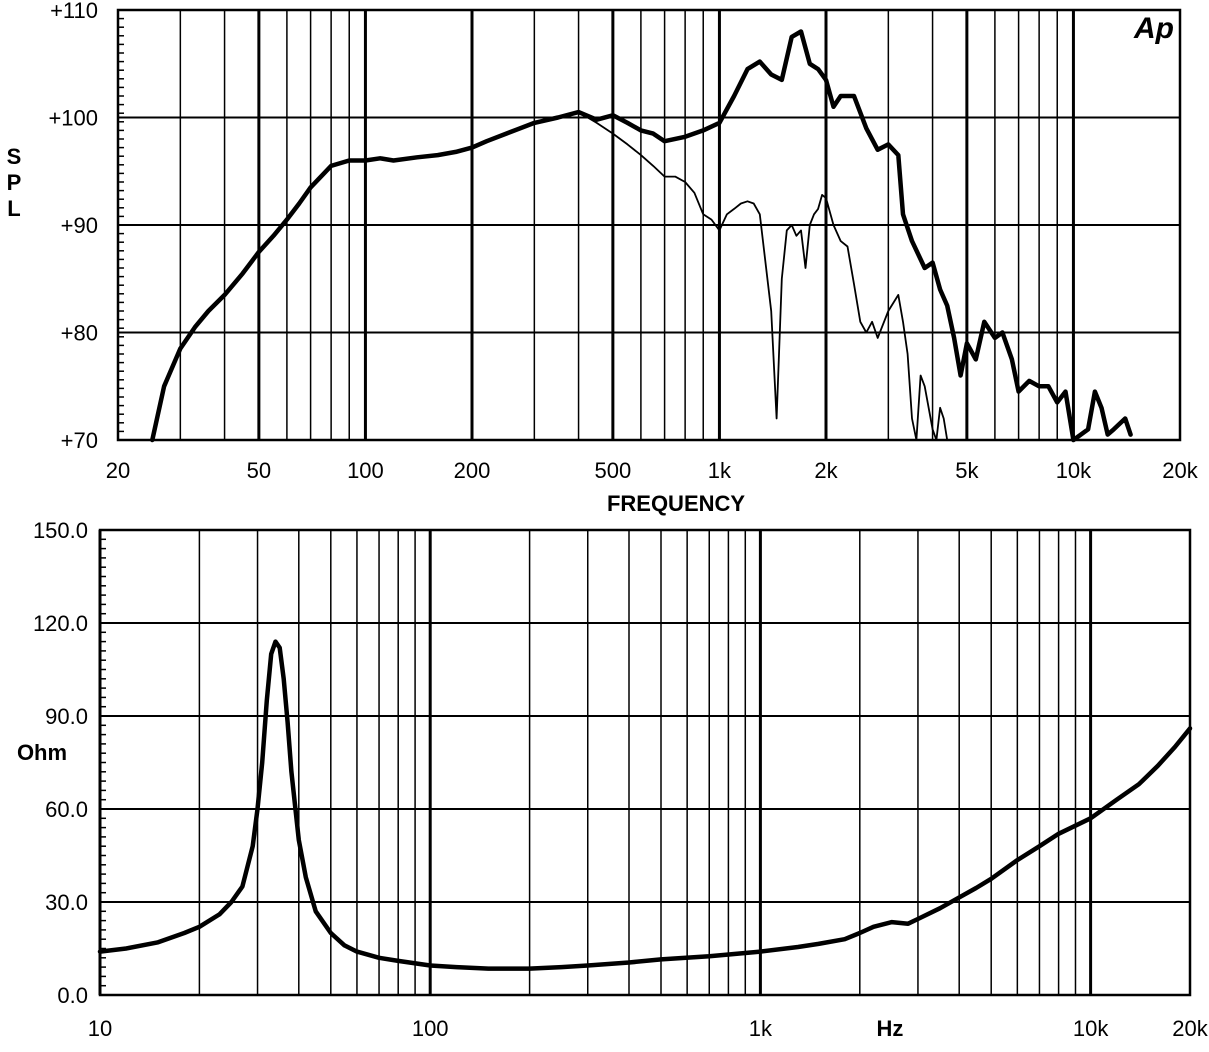 The width and height of the screenshot is (1209, 1052). Describe the element at coordinates (967, 470) in the screenshot. I see `spl-x-tick-label: 5k` at that location.